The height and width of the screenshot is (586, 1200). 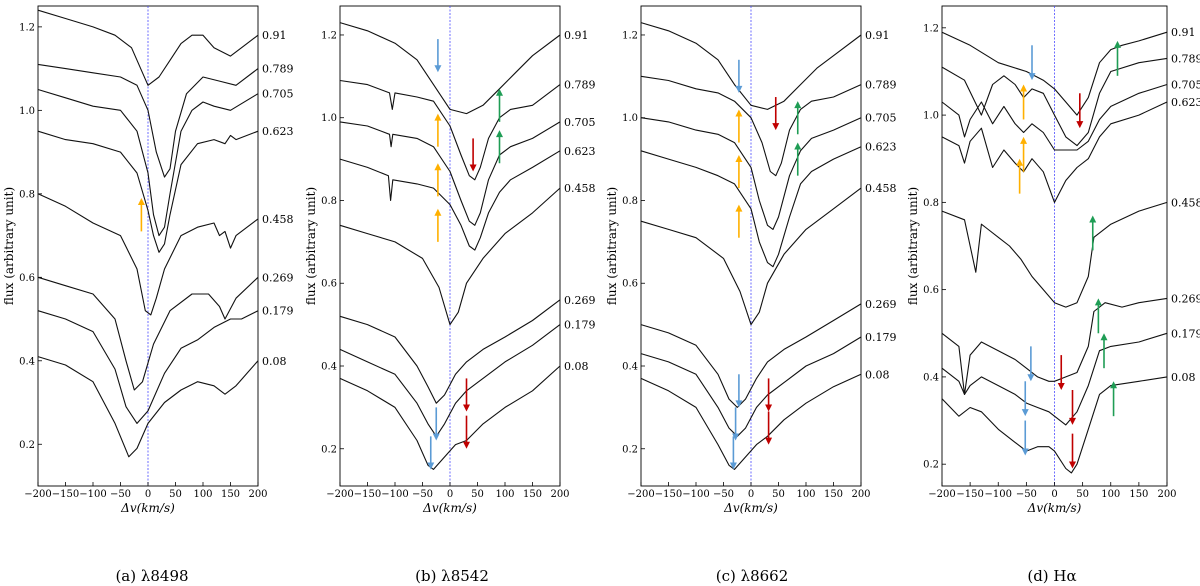 I want to click on panel-caption: (d) Hα, so click(x=1051, y=576).